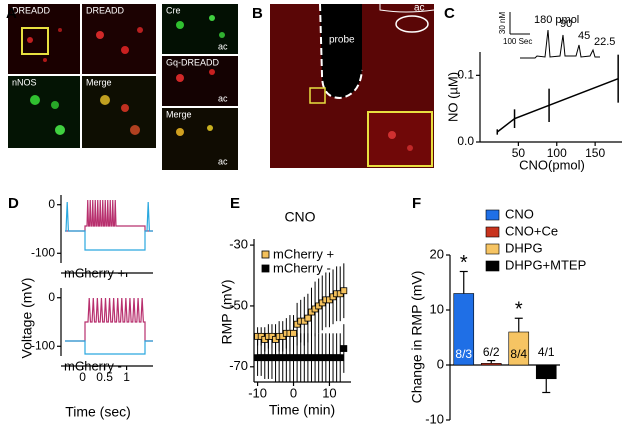  Describe the element at coordinates (491, 352) in the screenshot. I see `n-label: 6/2` at that location.